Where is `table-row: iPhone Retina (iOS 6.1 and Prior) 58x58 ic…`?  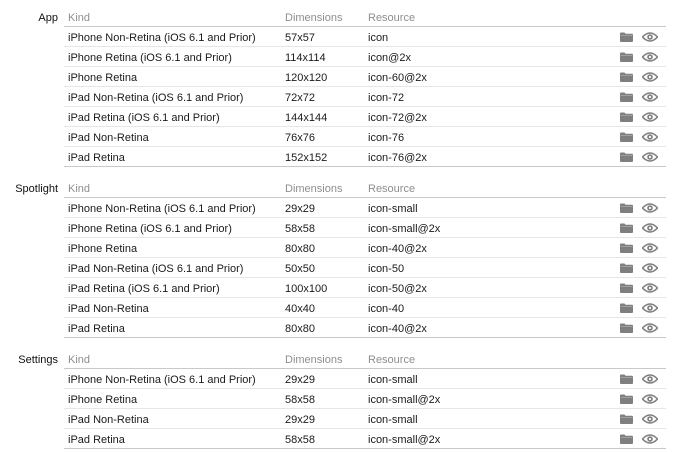
table-row: iPhone Retina (iOS 6.1 and Prior) 58x58 ic… is located at coordinates (365, 228).